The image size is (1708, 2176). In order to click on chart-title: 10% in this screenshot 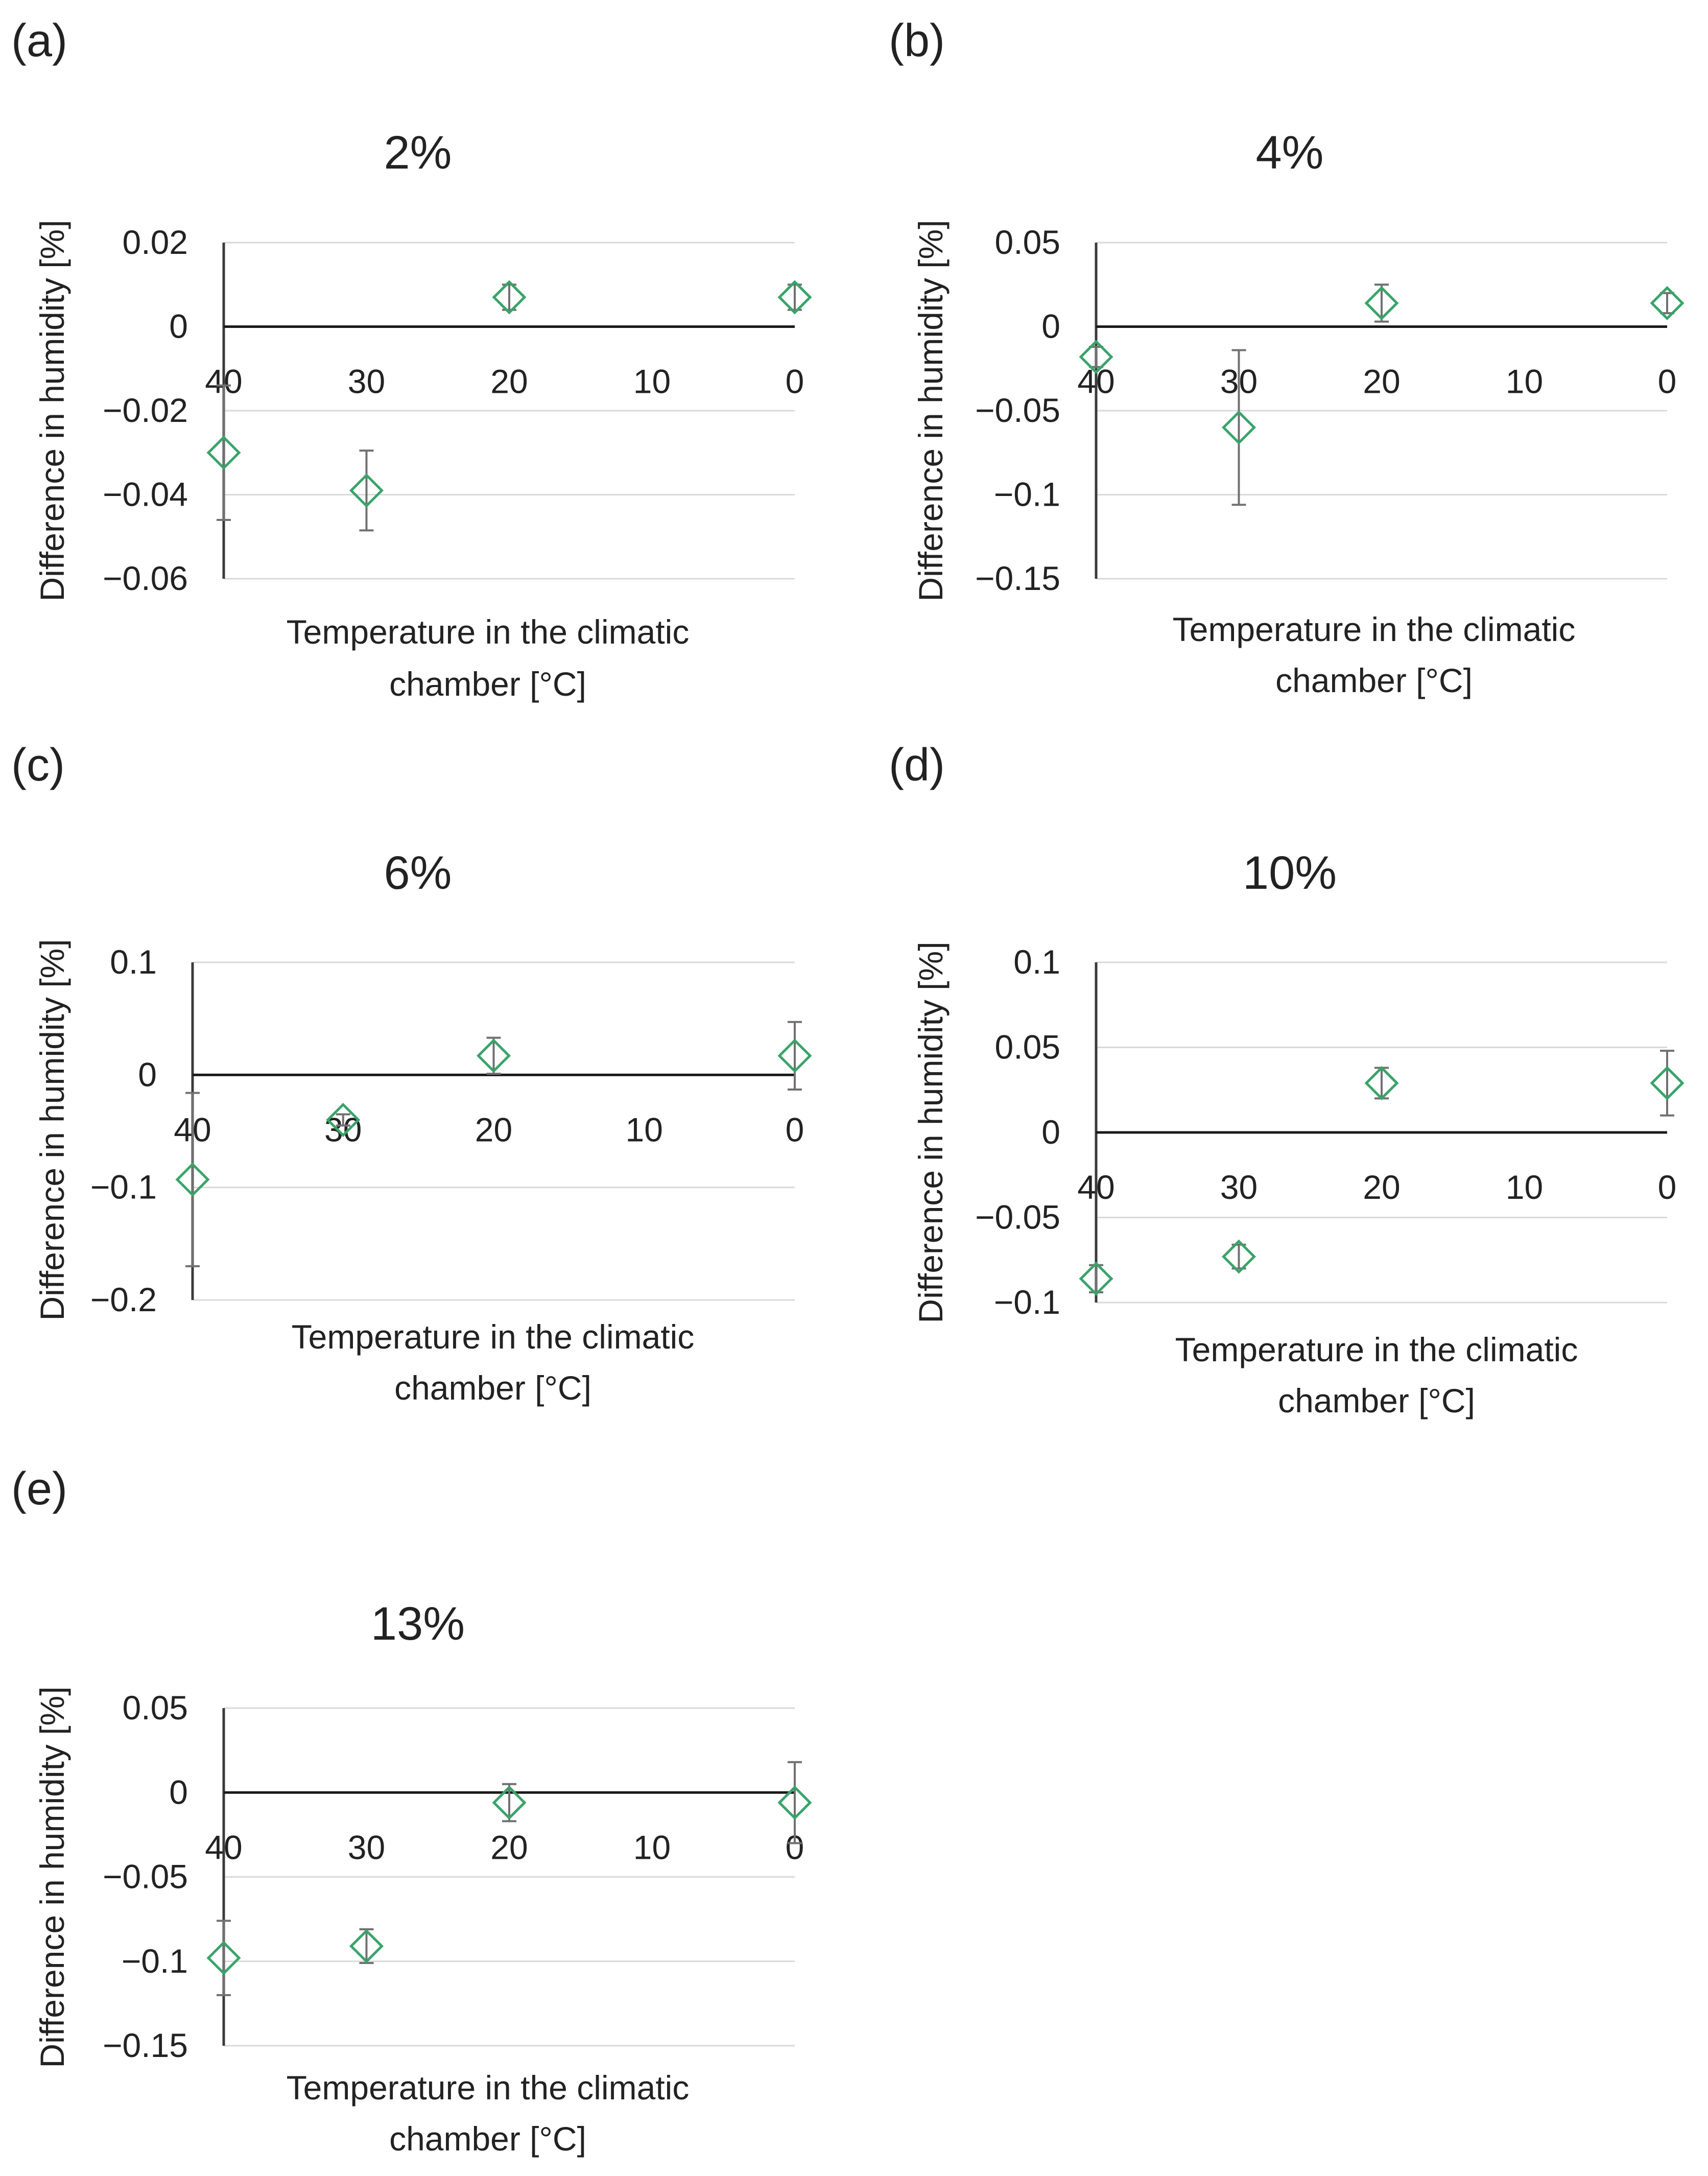, I will do `click(1290, 873)`.